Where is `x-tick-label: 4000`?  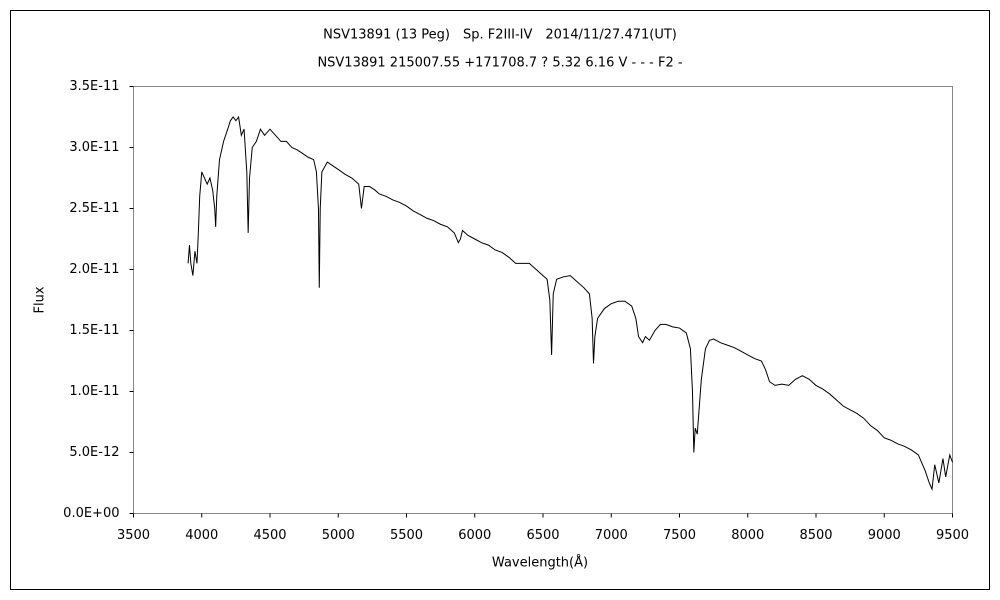 x-tick-label: 4000 is located at coordinates (201, 535).